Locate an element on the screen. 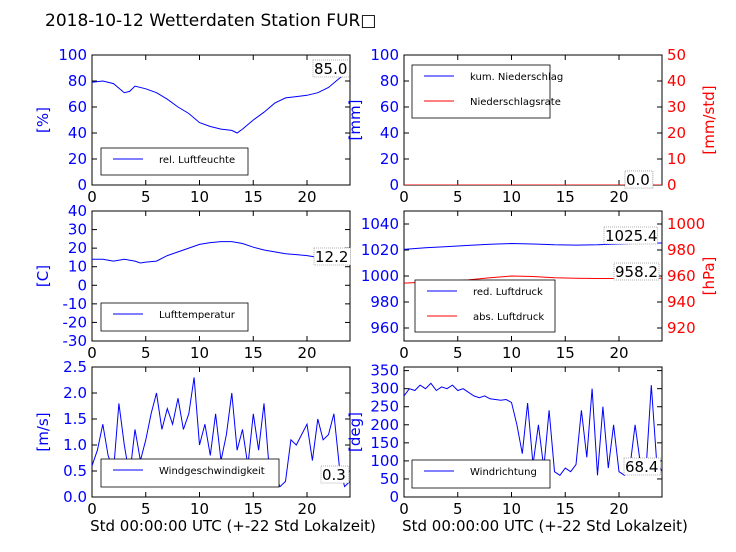 This screenshot has width=736, height=552. y-tick-label: 2.0 is located at coordinates (75, 393).